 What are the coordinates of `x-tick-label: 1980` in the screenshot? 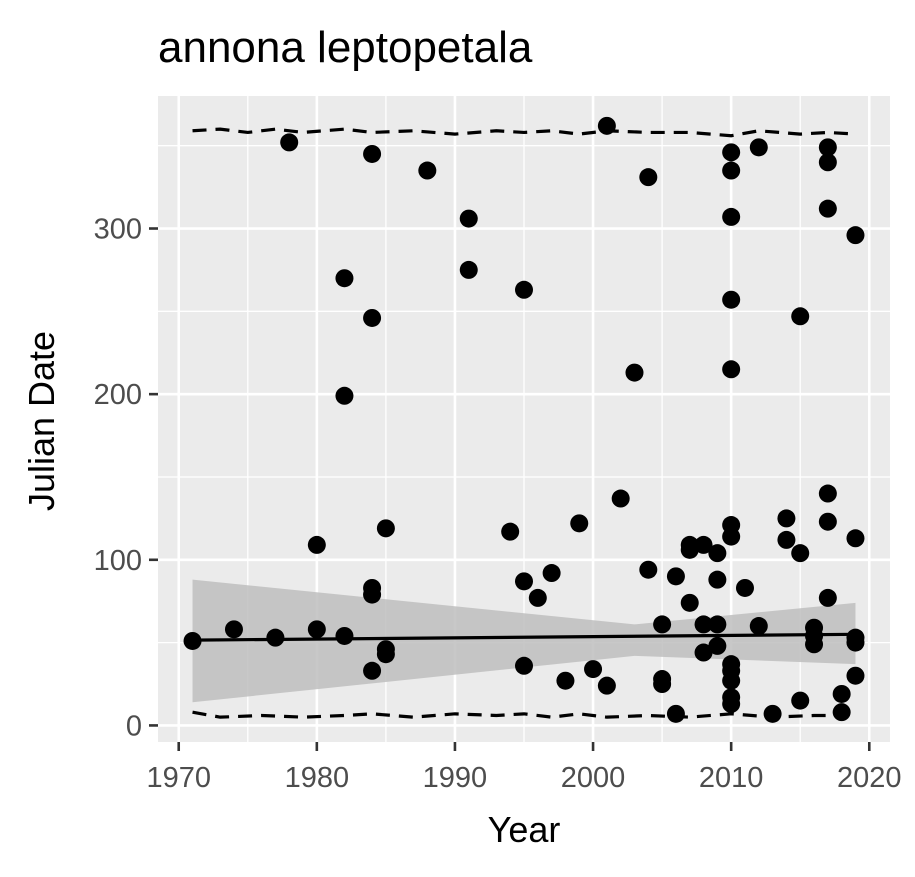 It's located at (317, 778).